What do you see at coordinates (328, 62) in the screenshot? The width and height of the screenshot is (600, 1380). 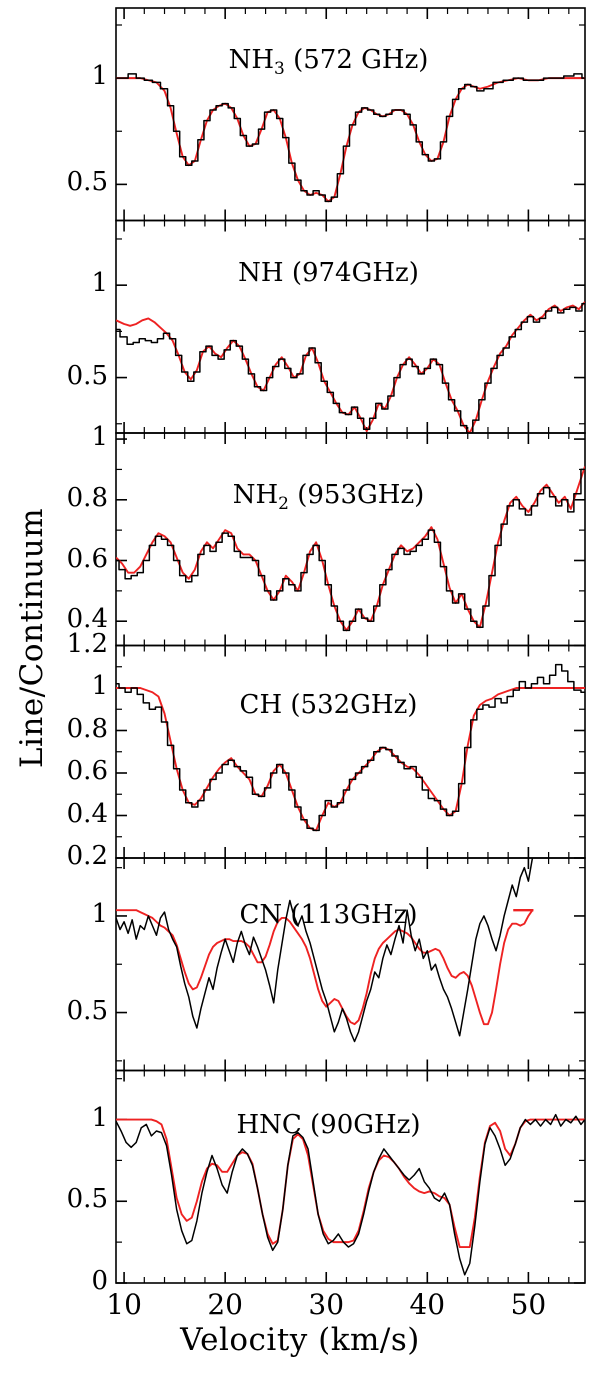 I see `panel-title-nh3: NH3 (572 GHz)` at bounding box center [328, 62].